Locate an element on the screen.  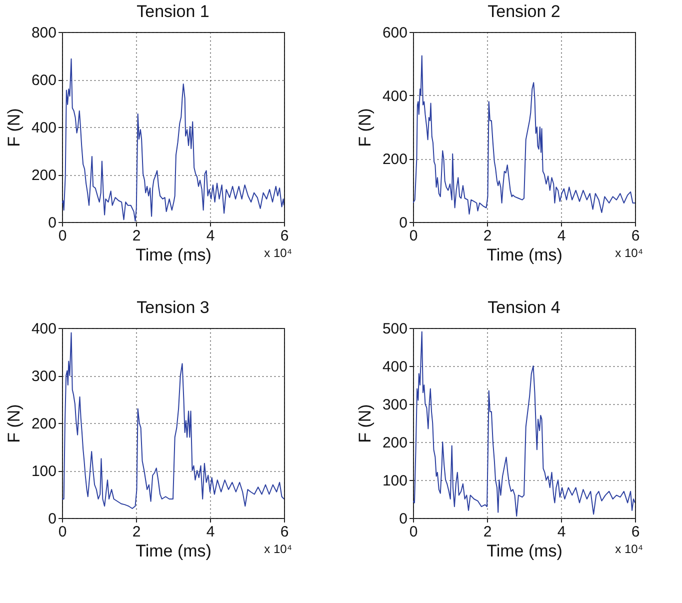
y-tick-label: 800 is located at coordinates (43, 33).